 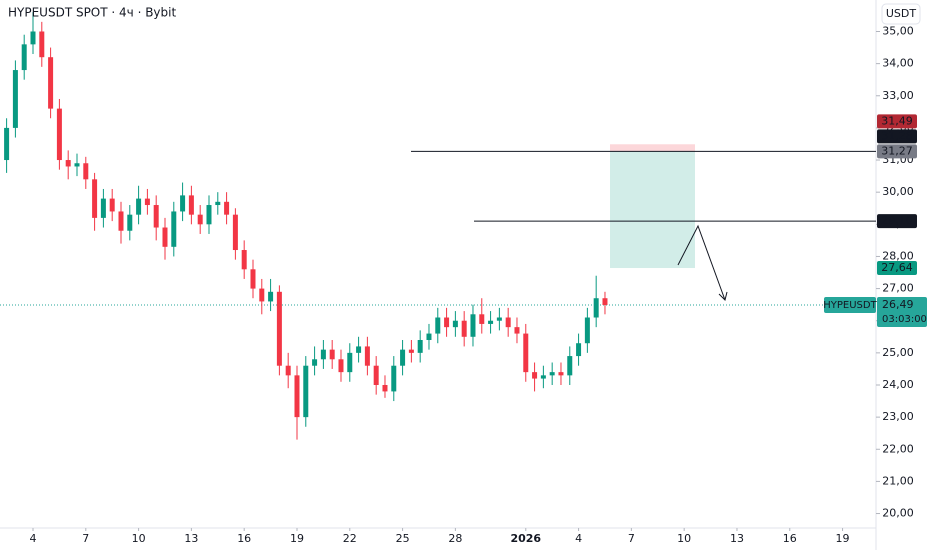 What do you see at coordinates (297, 538) in the screenshot?
I see `x-tick-label: 19` at bounding box center [297, 538].